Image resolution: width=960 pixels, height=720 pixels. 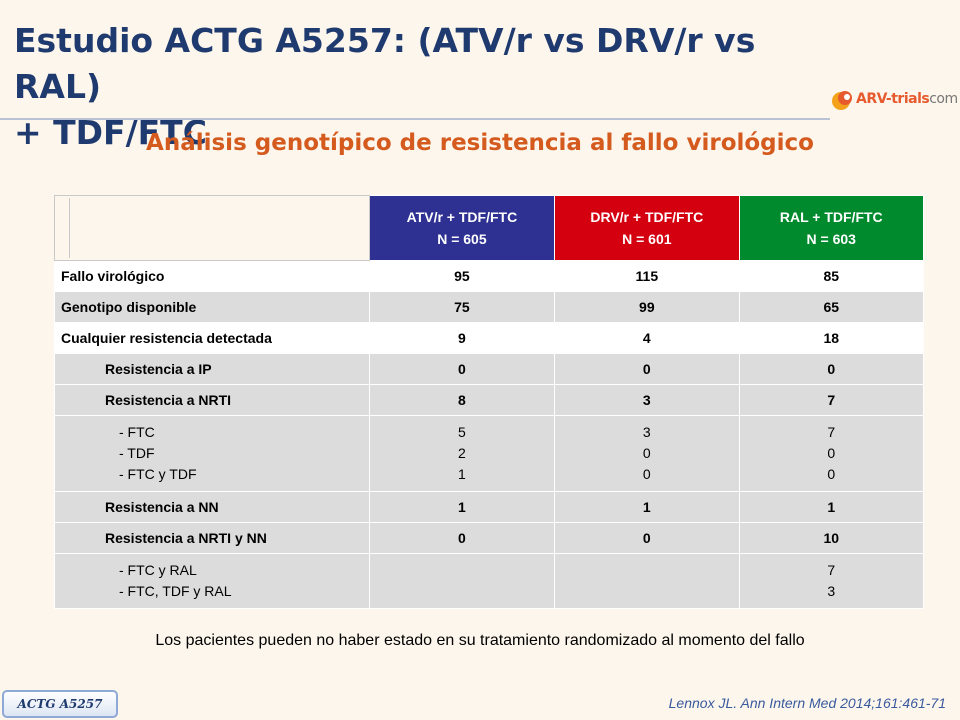 I want to click on cell-drv: 99, so click(x=647, y=307).